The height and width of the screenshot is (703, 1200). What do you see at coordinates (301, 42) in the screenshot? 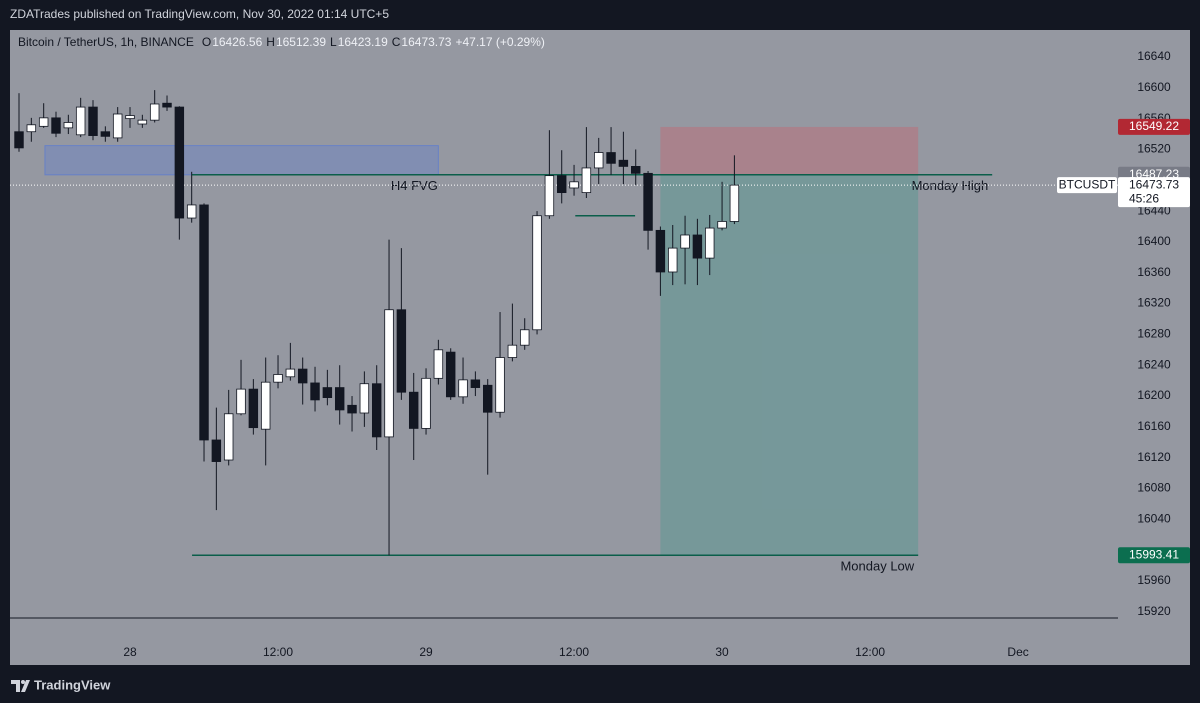
I see `legend-value: 16512.39` at bounding box center [301, 42].